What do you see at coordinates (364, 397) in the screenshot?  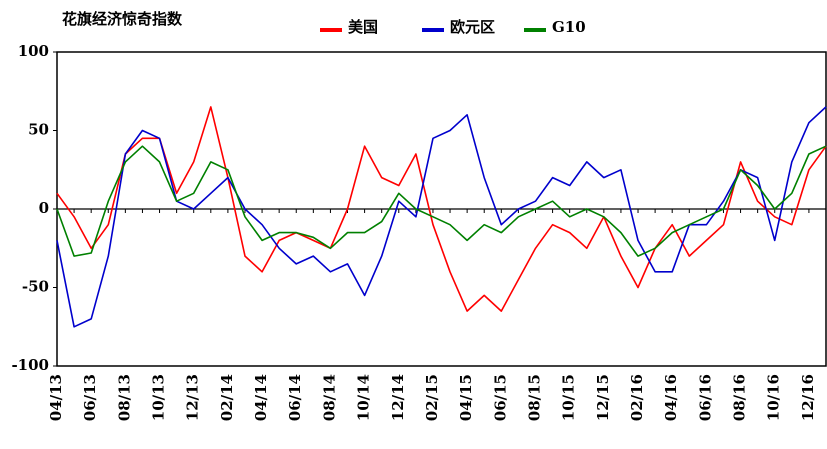 I see `x-tick-label: 10/14` at bounding box center [364, 397].